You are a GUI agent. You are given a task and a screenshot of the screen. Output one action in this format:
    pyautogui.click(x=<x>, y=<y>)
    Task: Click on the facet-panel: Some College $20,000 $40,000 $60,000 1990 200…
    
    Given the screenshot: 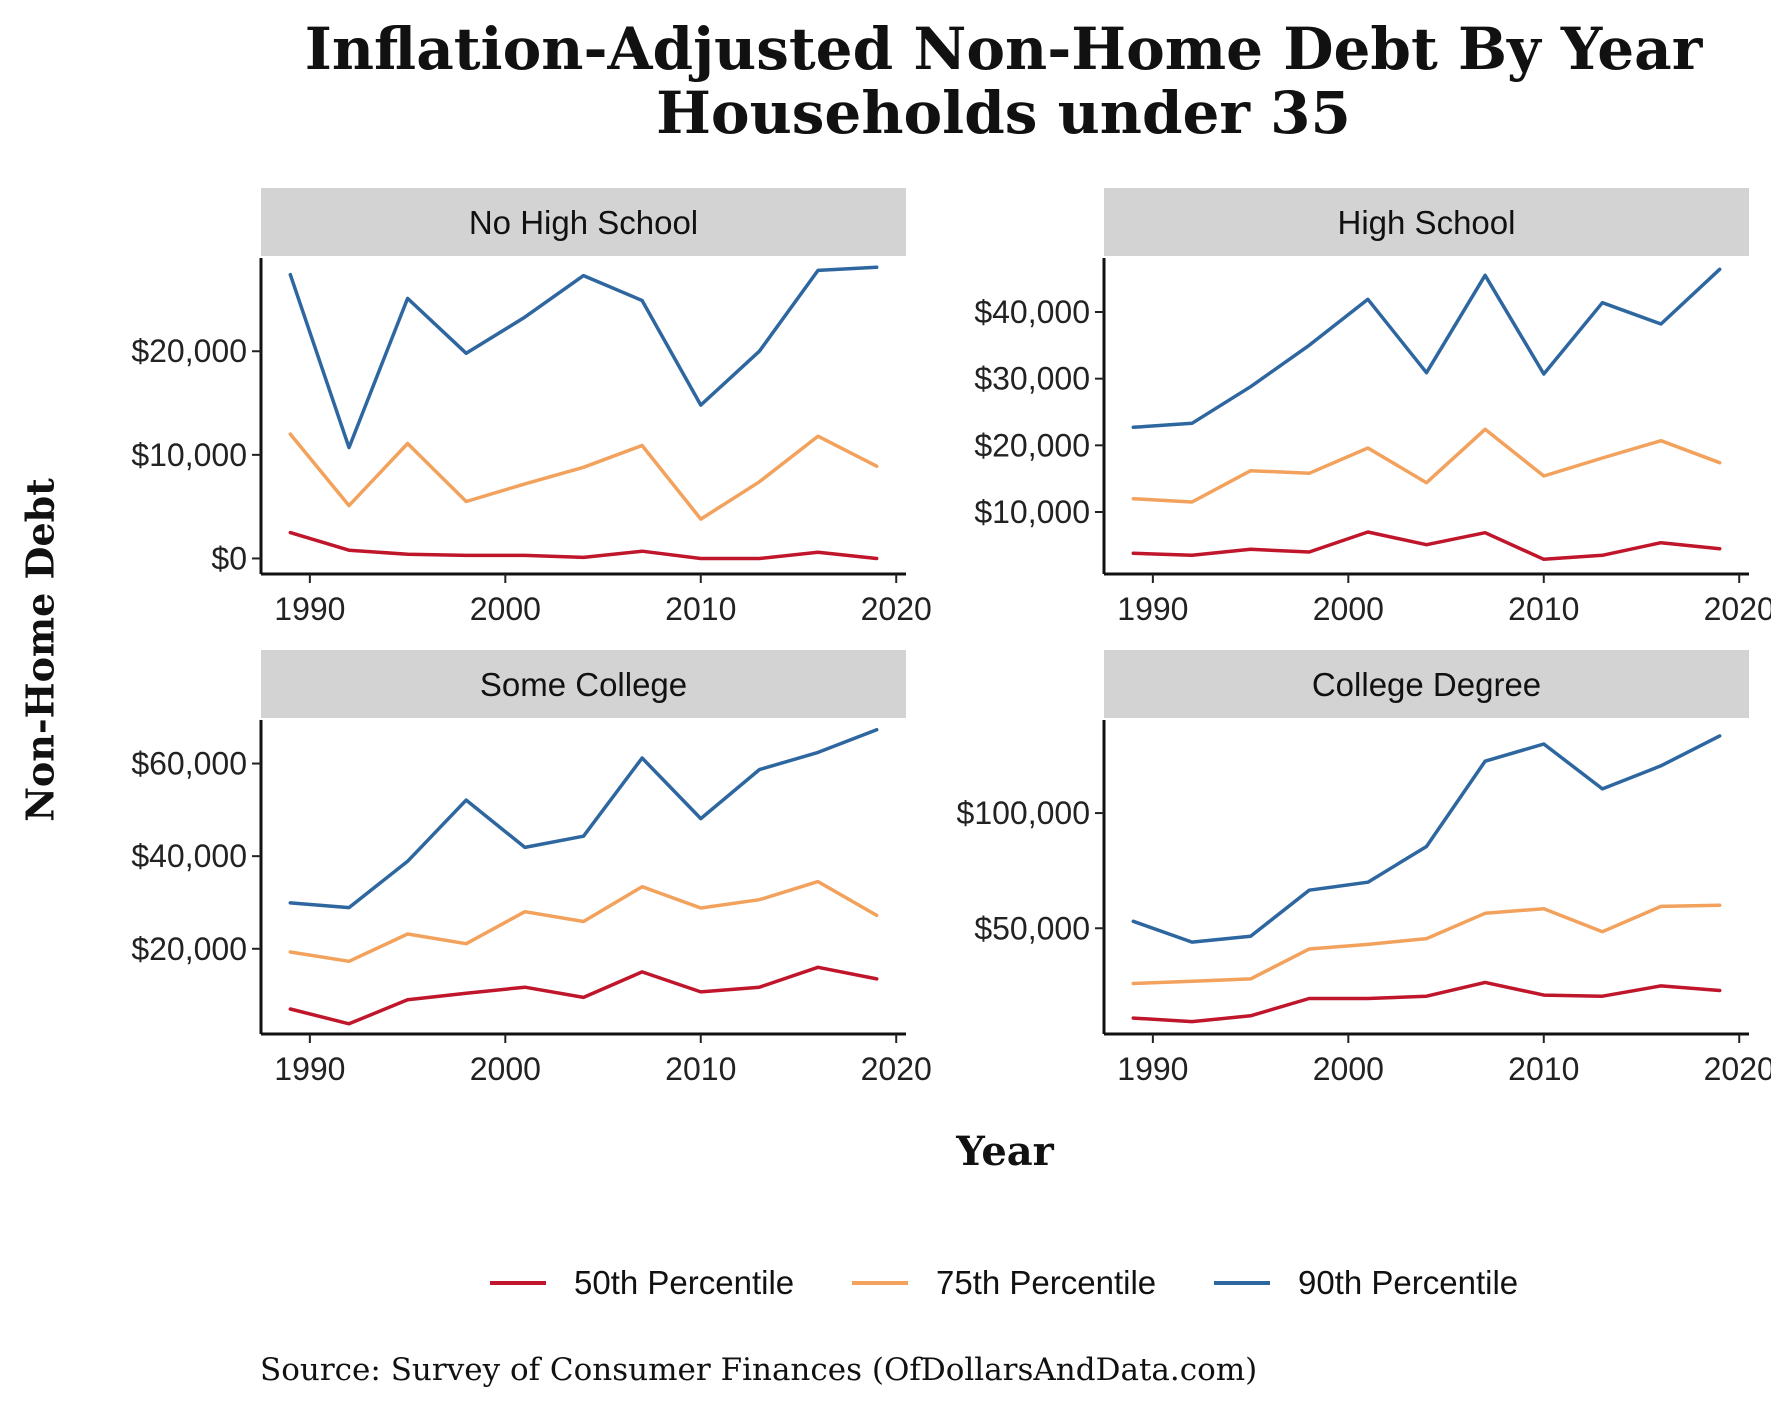 What is the action you would take?
    pyautogui.click(x=531, y=868)
    